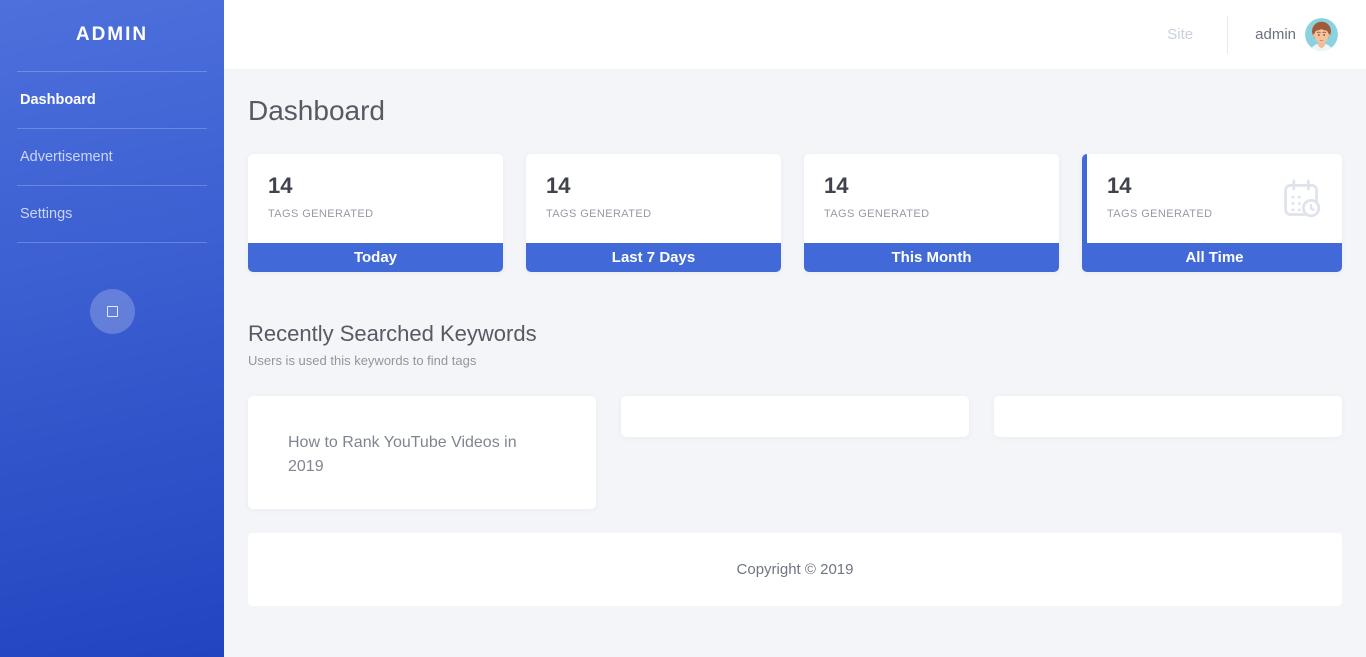 This screenshot has width=1366, height=657. Describe the element at coordinates (653, 257) in the screenshot. I see `stat-period-badge: Last 7 Days` at that location.